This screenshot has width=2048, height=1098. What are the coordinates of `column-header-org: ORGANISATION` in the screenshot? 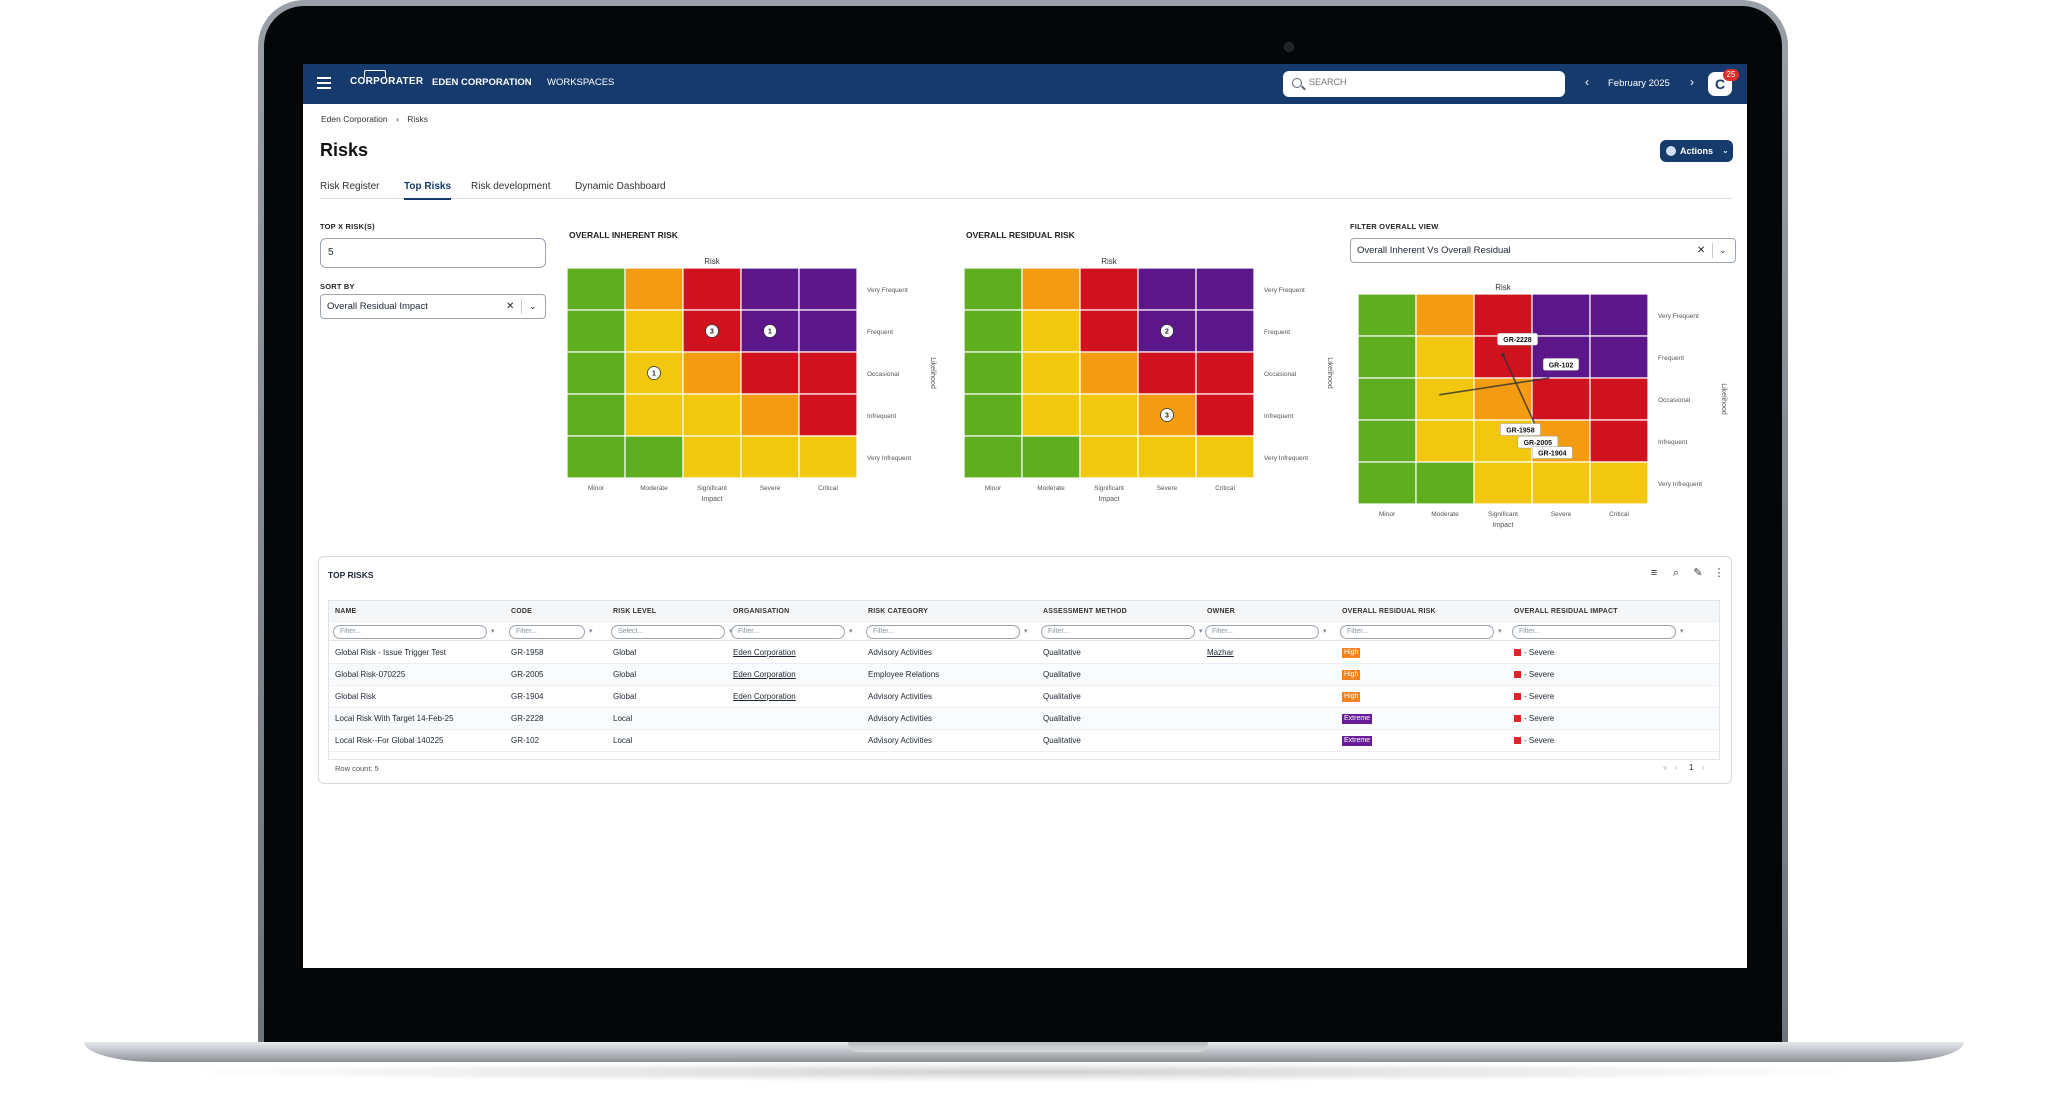 It's located at (761, 611).